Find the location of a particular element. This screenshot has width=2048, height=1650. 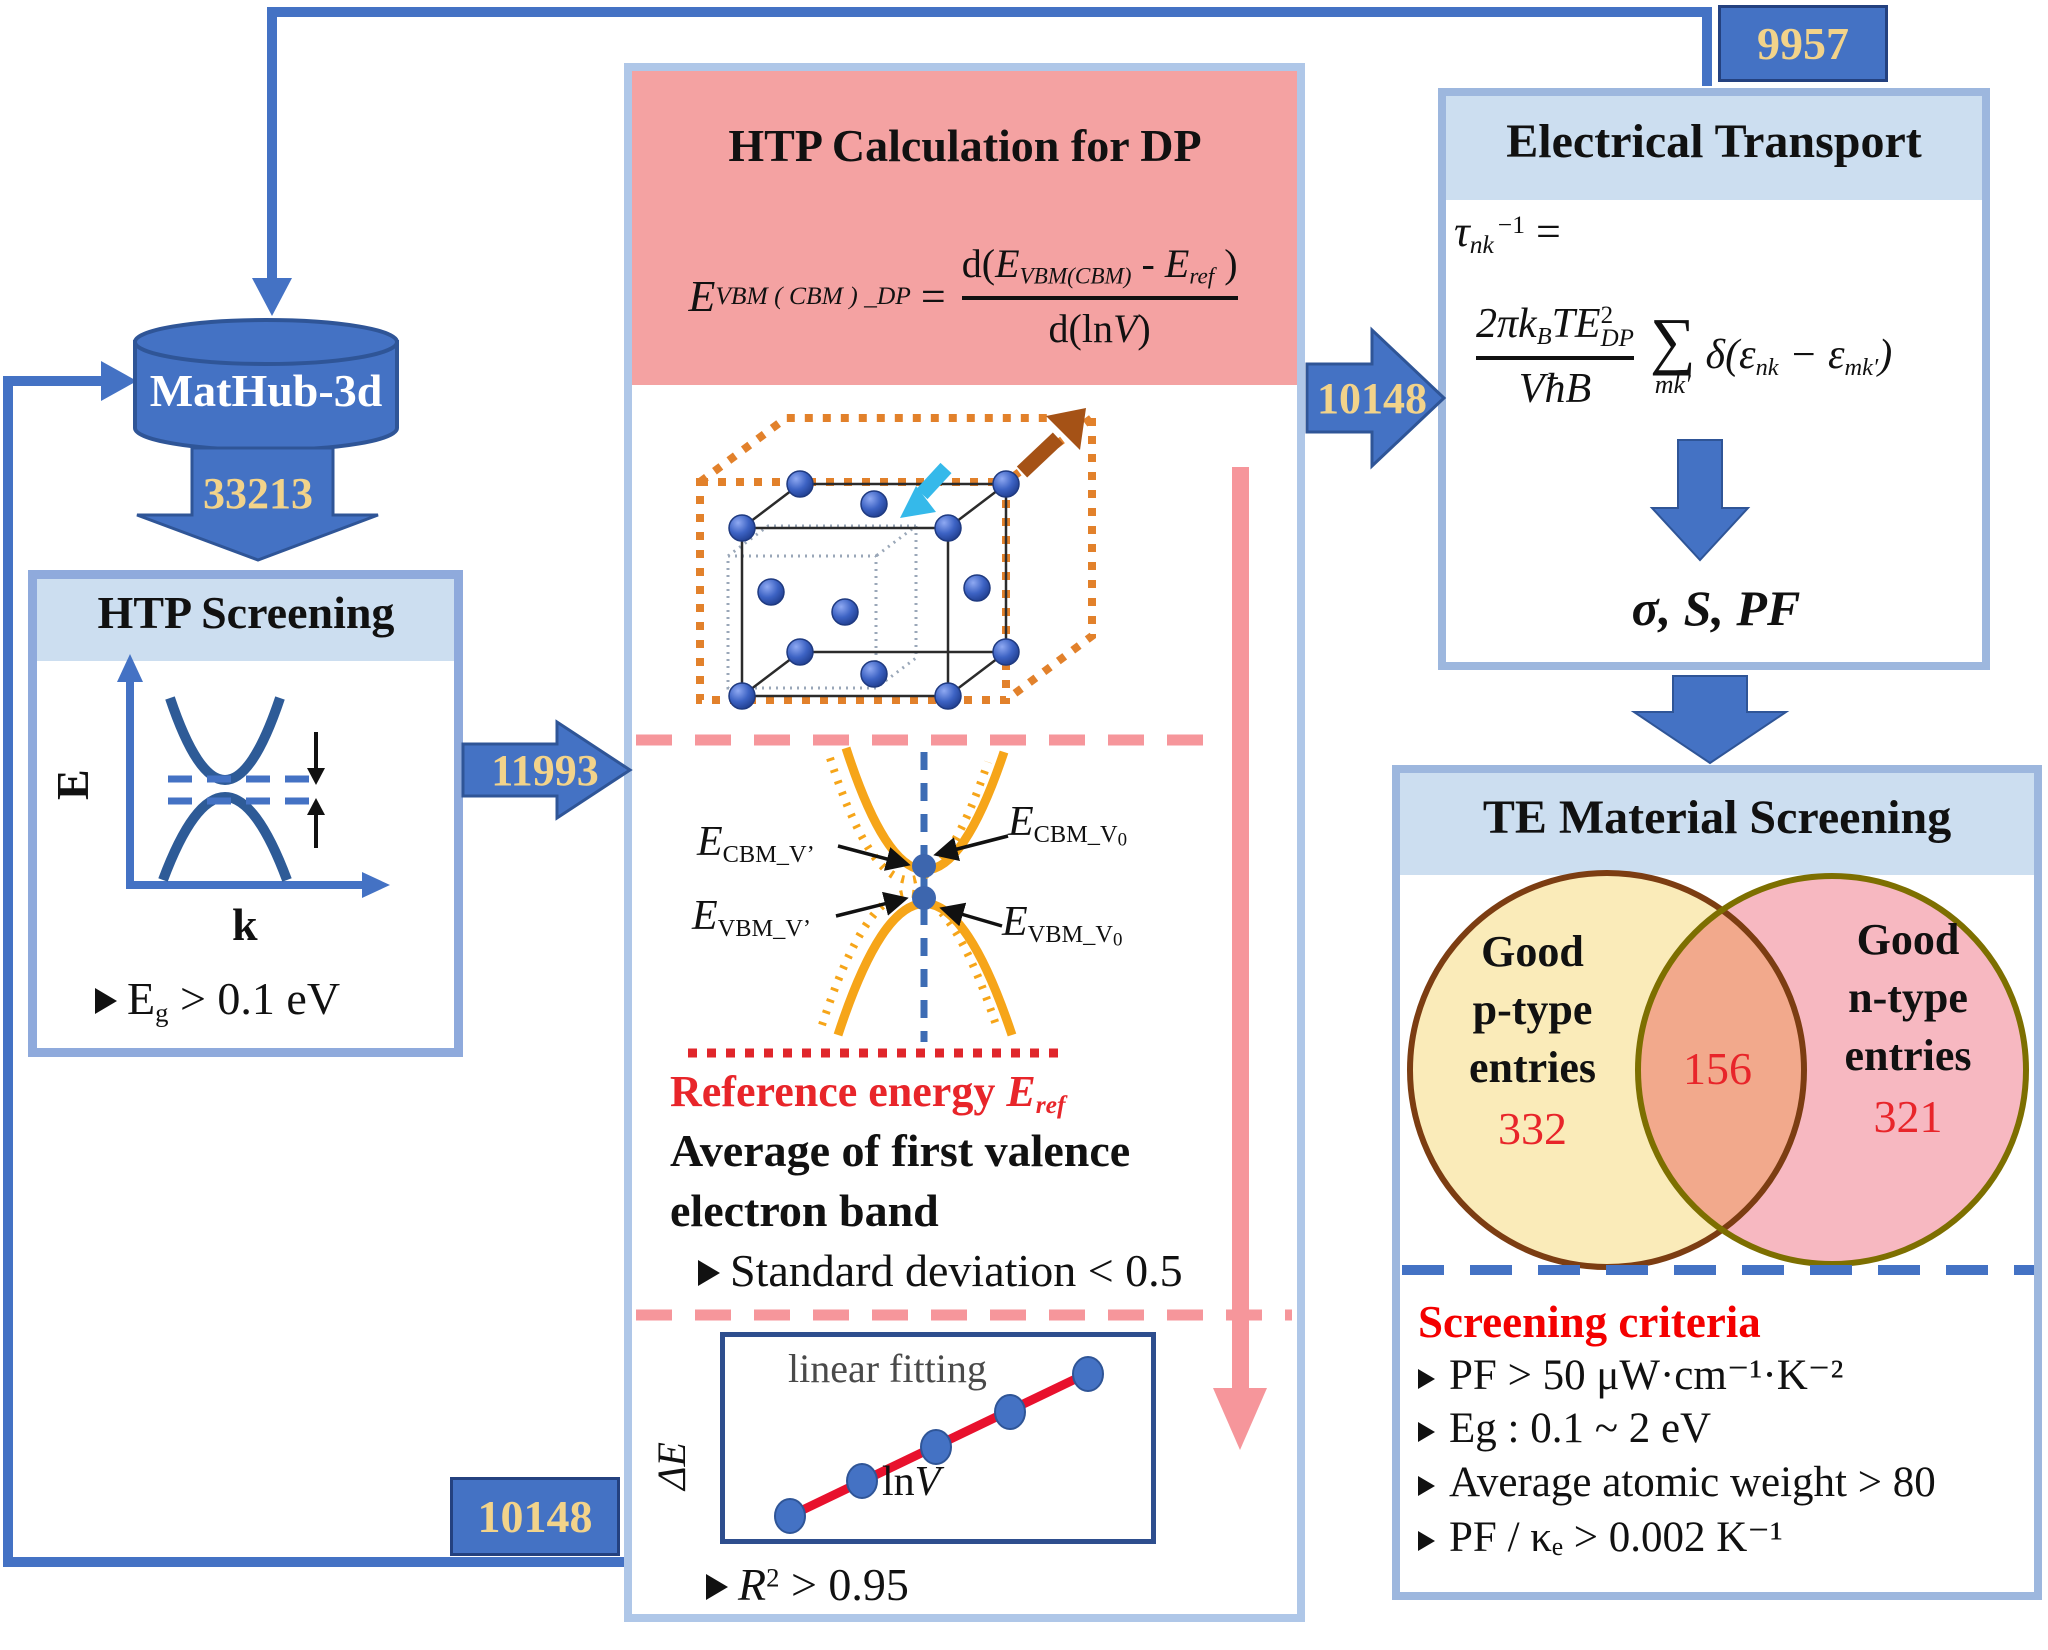

transport-outputs-label: σ, S, PF is located at coordinates (1716, 608).